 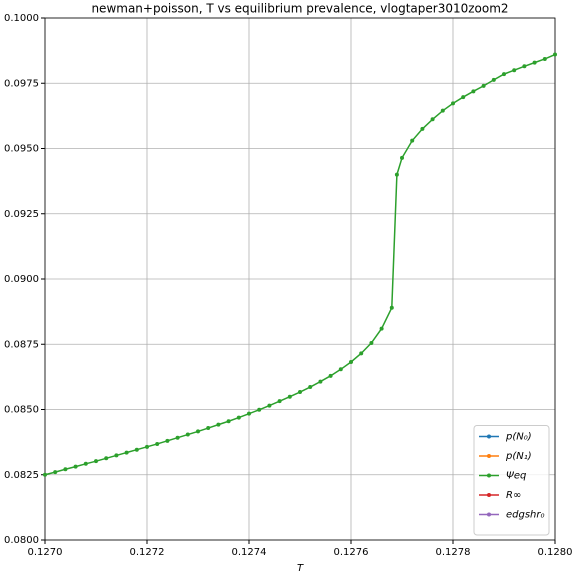 I want to click on legend-box, so click(x=511, y=480).